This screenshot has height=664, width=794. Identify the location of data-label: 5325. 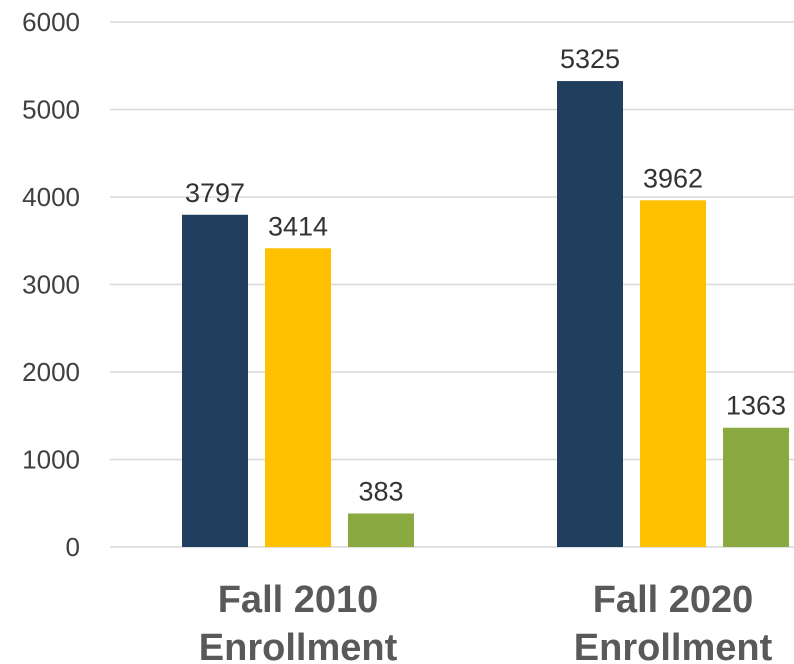
(590, 59).